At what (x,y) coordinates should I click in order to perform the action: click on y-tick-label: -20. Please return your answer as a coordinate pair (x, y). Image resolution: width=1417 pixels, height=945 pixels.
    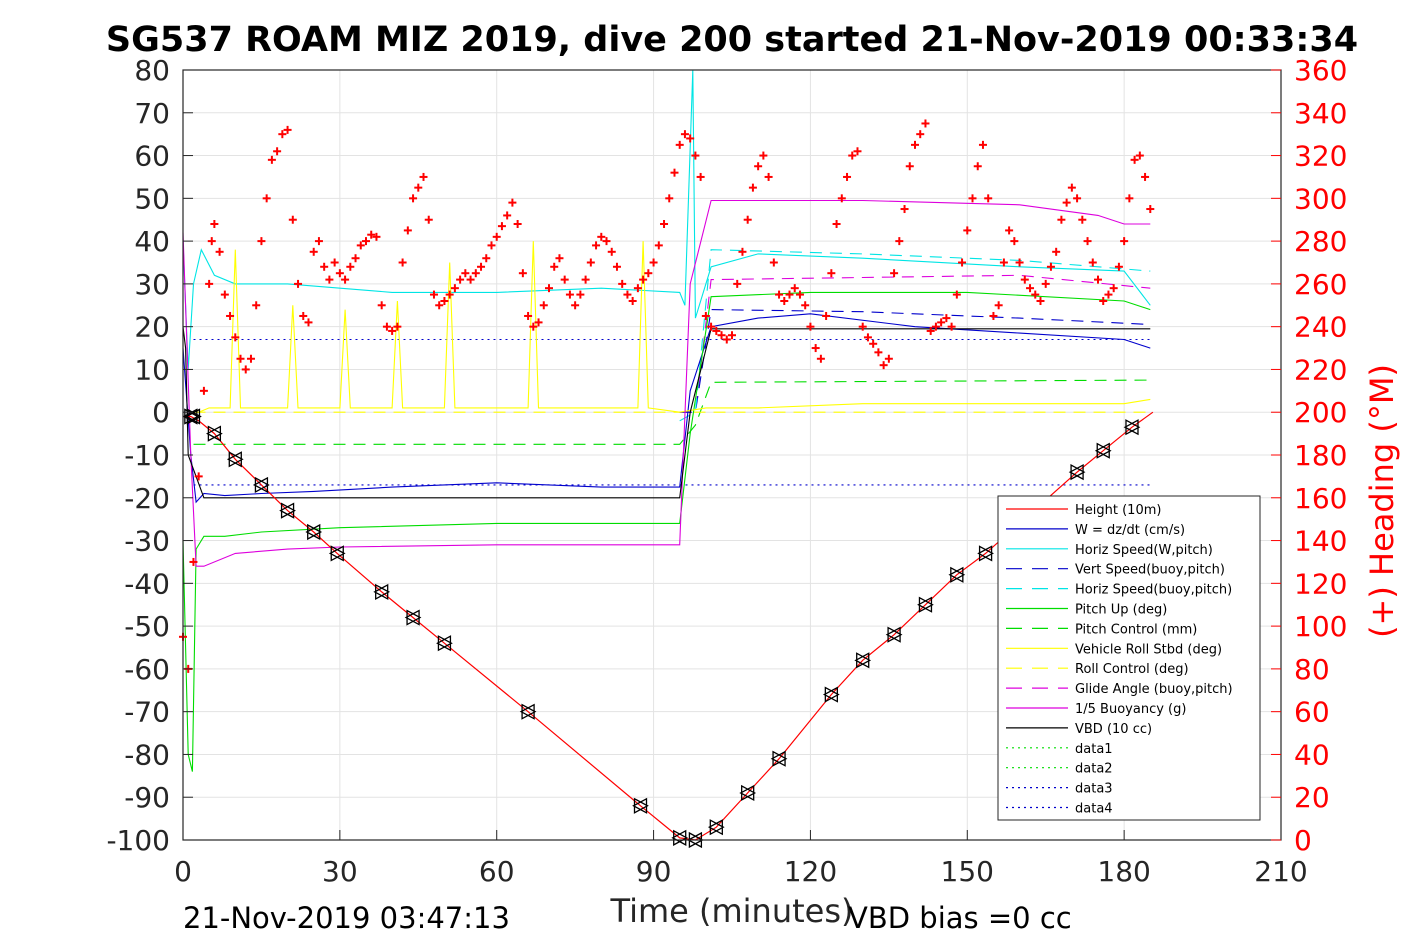
    Looking at the image, I should click on (147, 498).